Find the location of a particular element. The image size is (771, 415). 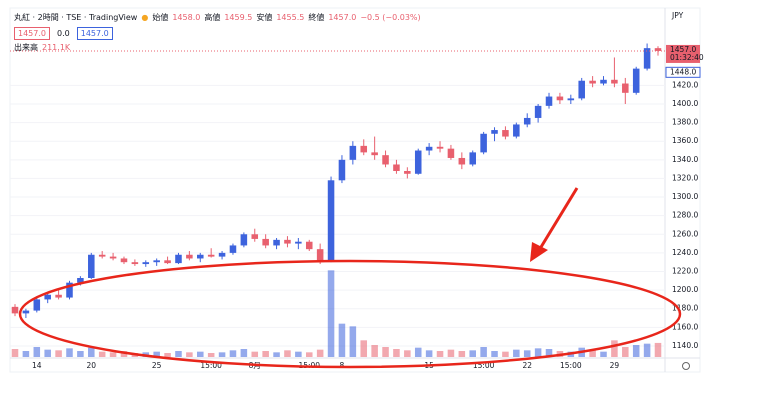

y-tick-label: 1420.0 is located at coordinates (685, 84).